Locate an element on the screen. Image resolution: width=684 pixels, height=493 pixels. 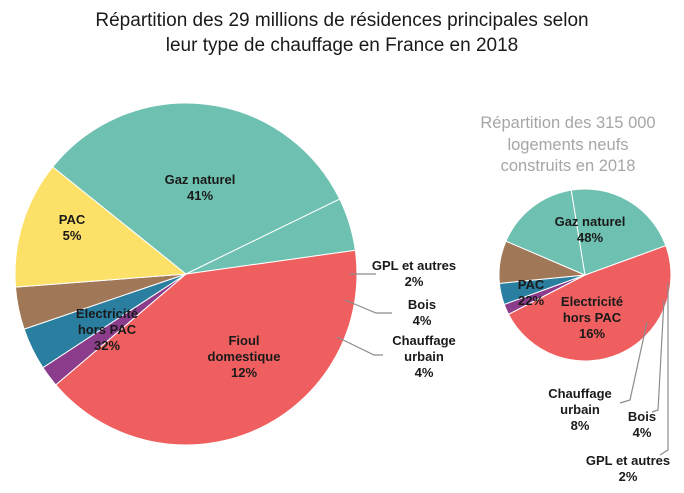
pie-slice-main-electricite-hors-pac is located at coordinates (196, 188).